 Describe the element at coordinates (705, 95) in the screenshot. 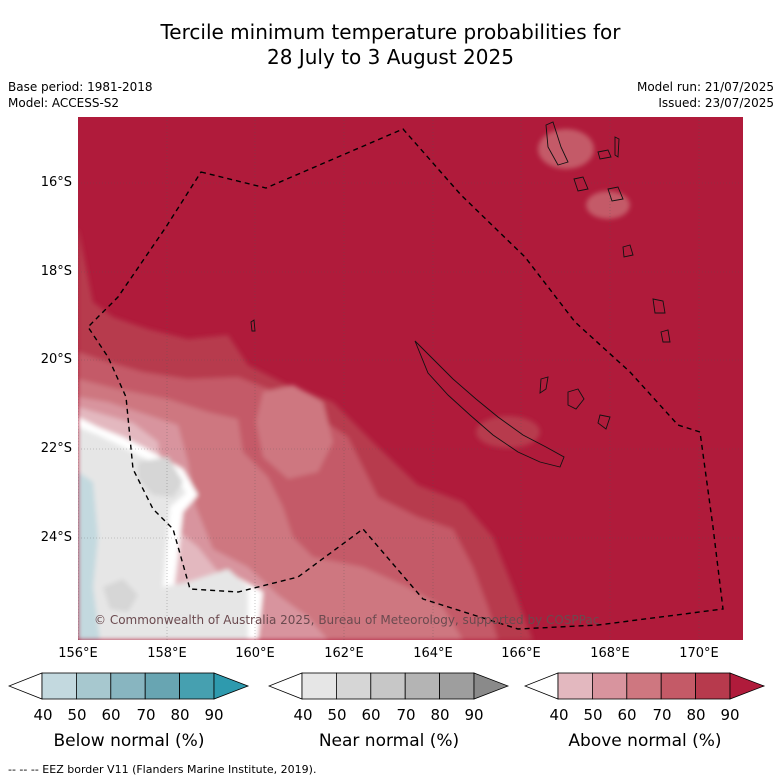

I see `meta-right: Model run: 21/07/2025 Issued: 23/07/2025` at that location.